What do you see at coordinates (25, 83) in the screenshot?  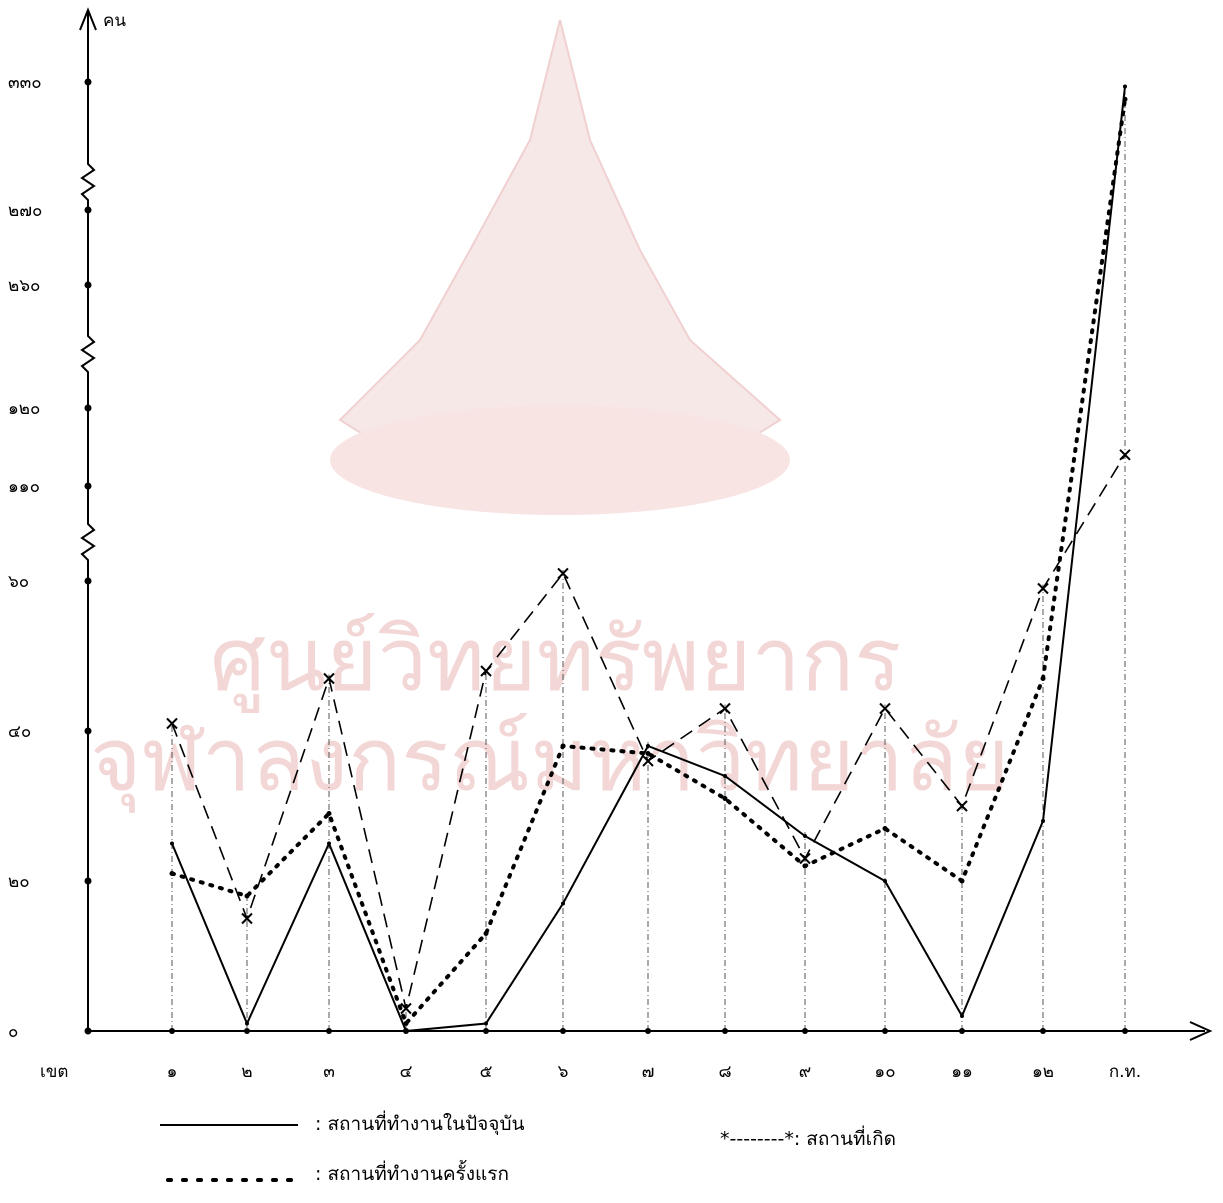 I see `y-tick-label: ๓๓๐` at bounding box center [25, 83].